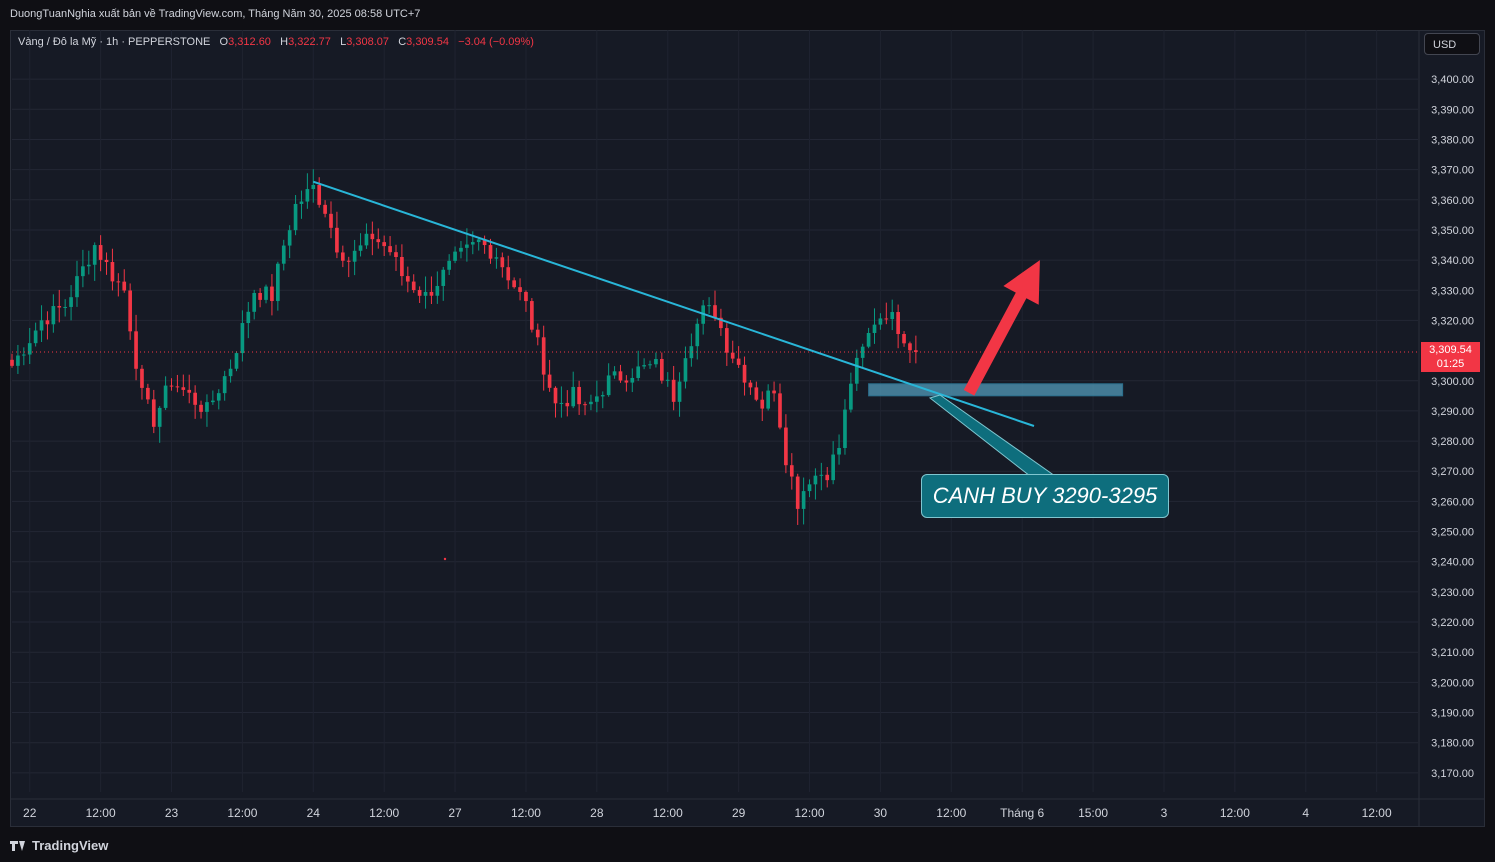 Image resolution: width=1495 pixels, height=862 pixels. What do you see at coordinates (18, 846) in the screenshot?
I see `tradingview-logo-icon` at bounding box center [18, 846].